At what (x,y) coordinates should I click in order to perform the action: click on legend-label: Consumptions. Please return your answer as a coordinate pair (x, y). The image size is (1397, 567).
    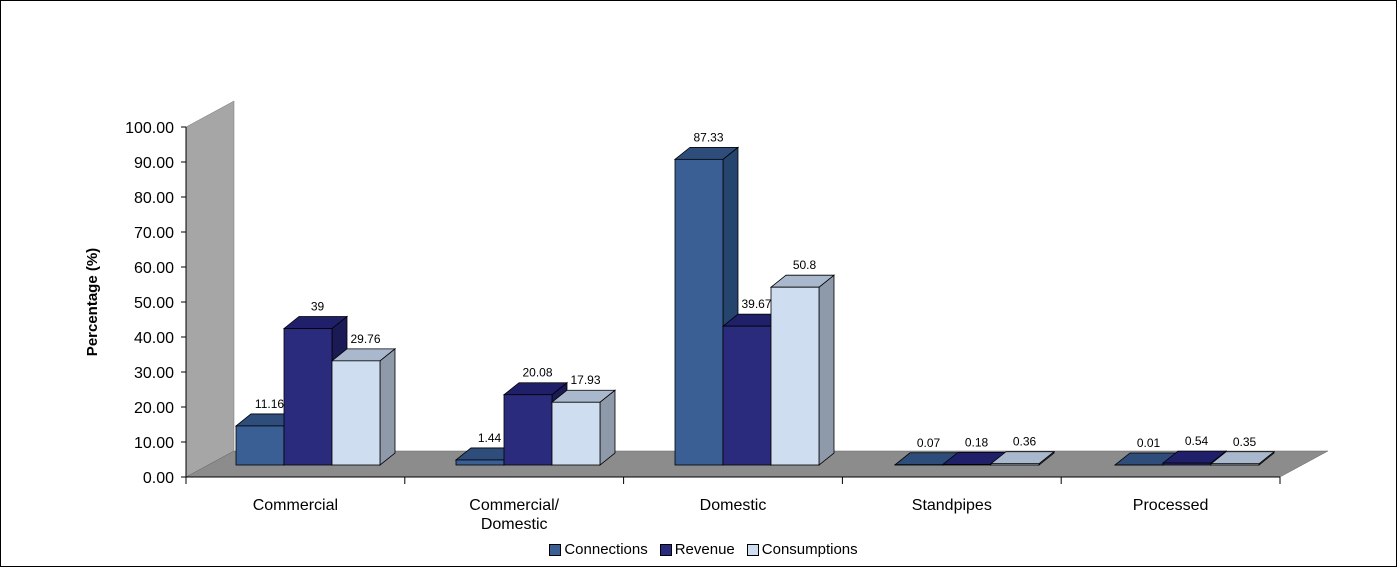
    Looking at the image, I should click on (809, 549).